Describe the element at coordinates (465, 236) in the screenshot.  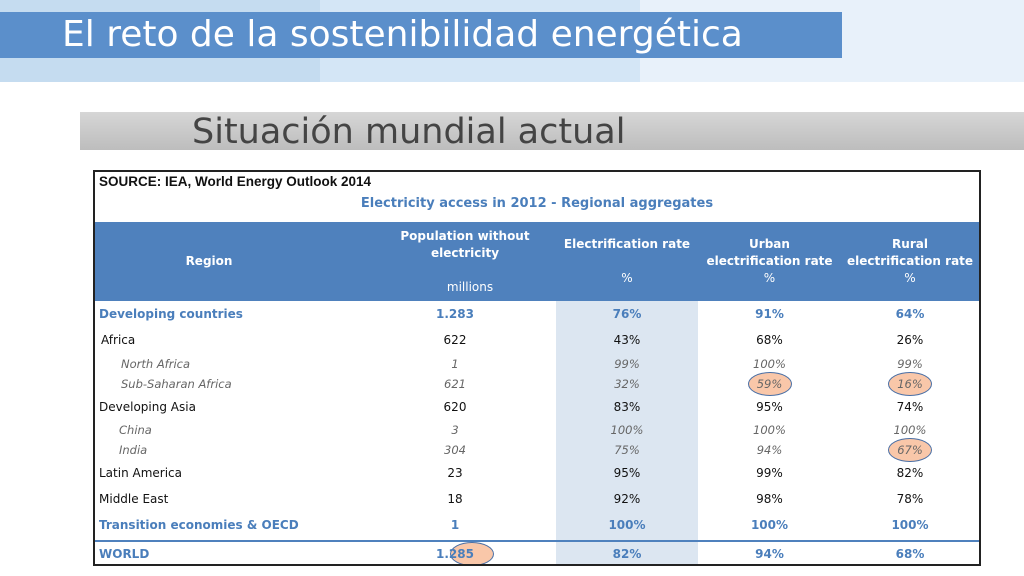
I see `header-population-line1: Population without` at that location.